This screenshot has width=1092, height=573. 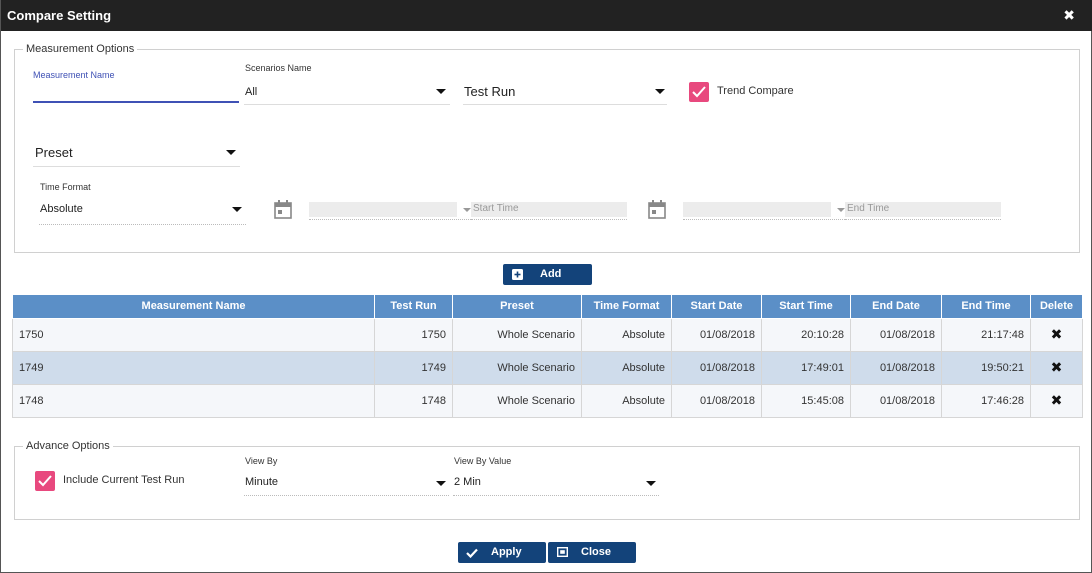 I want to click on time-format-label: Time Format, so click(x=65, y=187).